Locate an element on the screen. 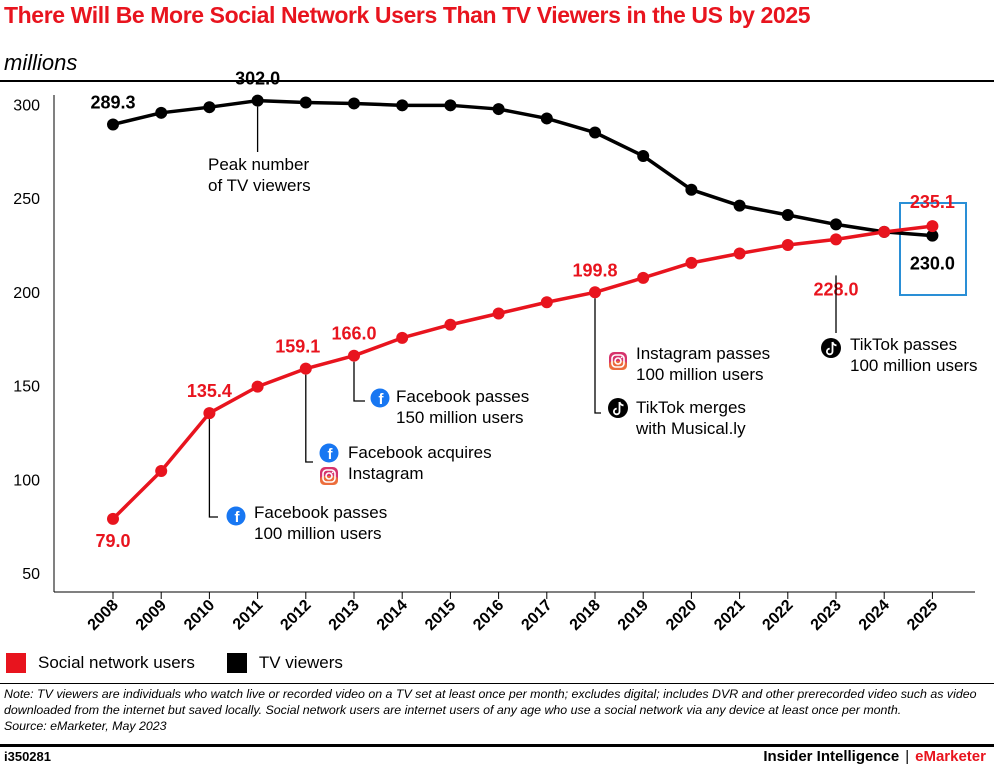 The width and height of the screenshot is (994, 774). legend-swatch-tv is located at coordinates (236, 663).